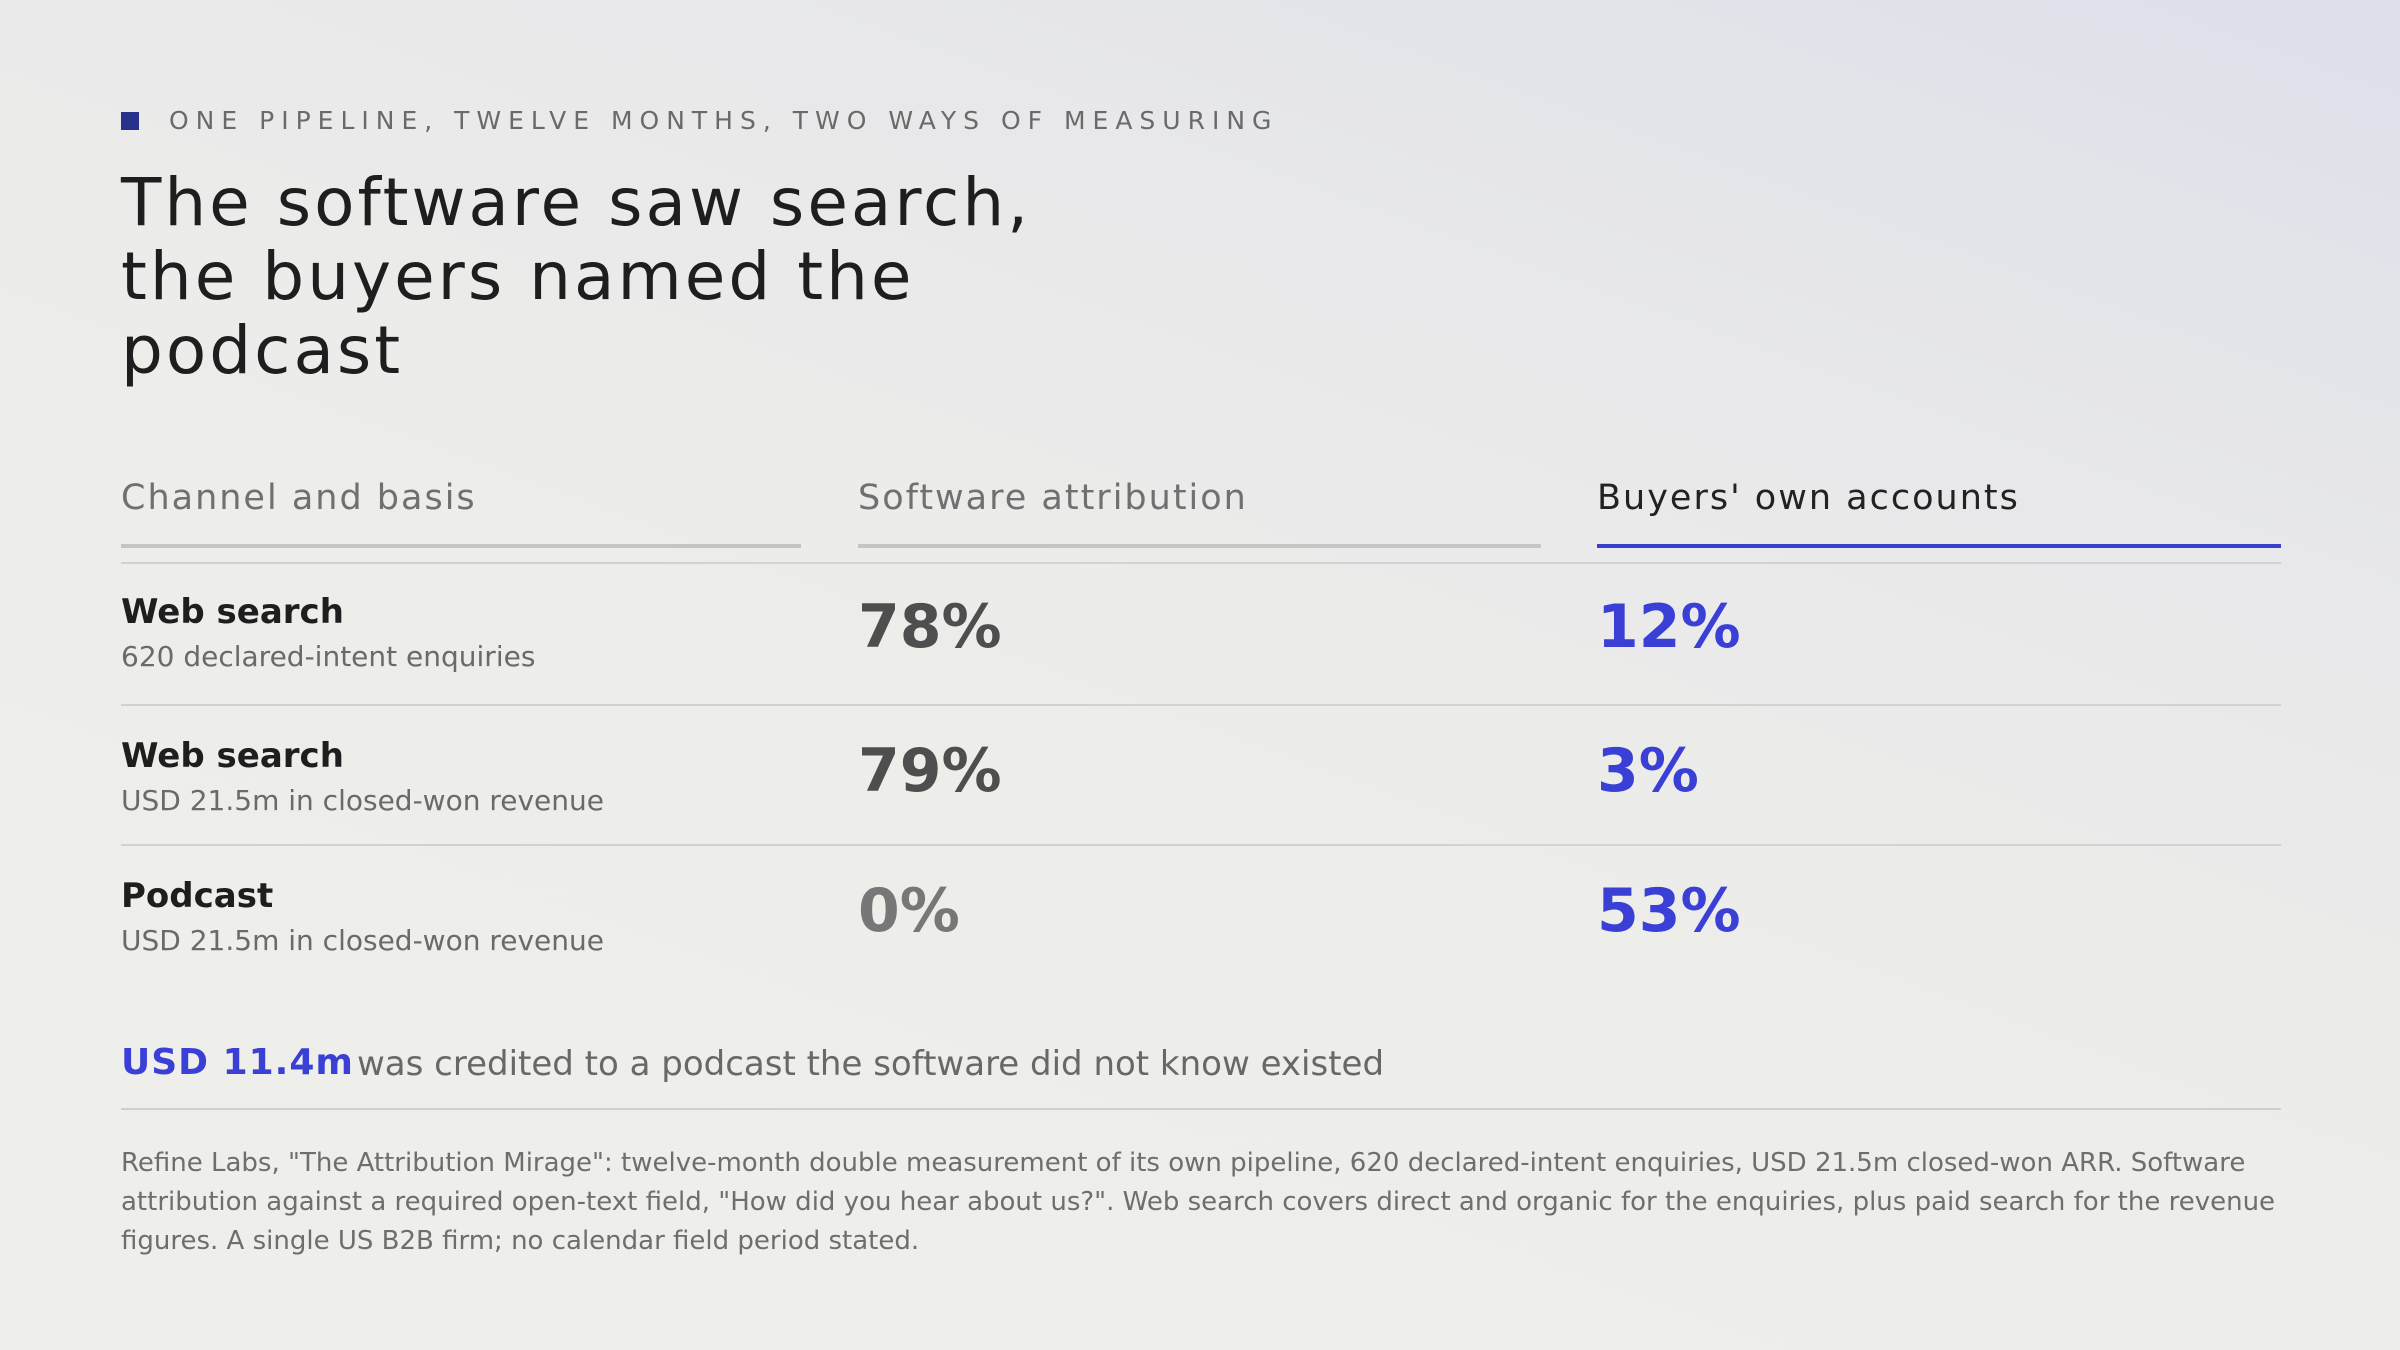 The image size is (2400, 1350). Describe the element at coordinates (1669, 911) in the screenshot. I see `row-buyers-value: 53%` at that location.